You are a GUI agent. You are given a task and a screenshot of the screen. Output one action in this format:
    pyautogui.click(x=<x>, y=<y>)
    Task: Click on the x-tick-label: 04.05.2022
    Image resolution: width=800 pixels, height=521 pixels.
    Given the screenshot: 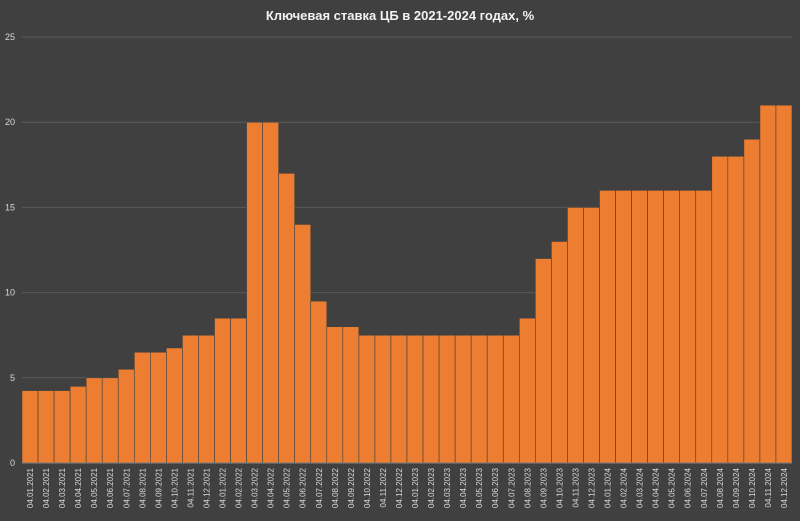 What is the action you would take?
    pyautogui.click(x=287, y=487)
    